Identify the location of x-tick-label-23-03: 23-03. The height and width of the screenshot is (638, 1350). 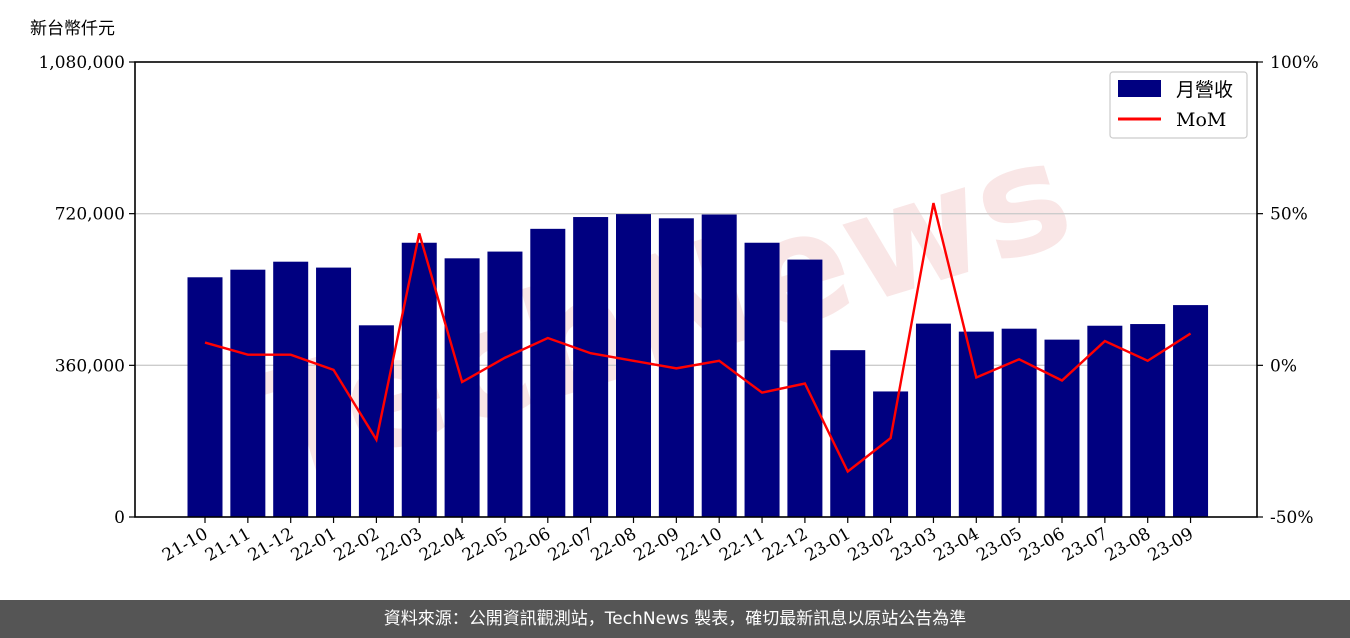
(914, 545).